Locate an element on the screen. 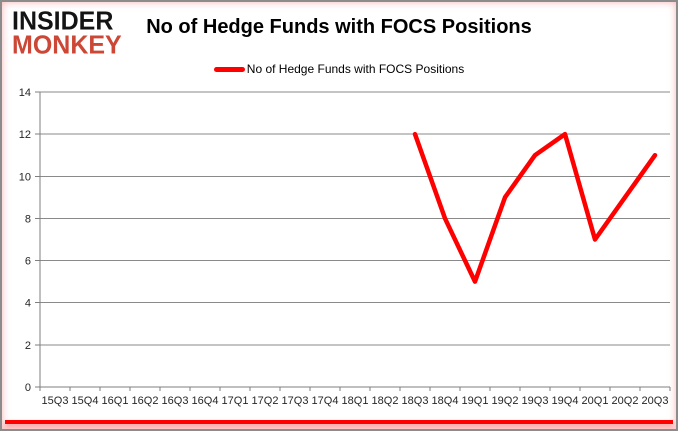  x-tick-label: 19Q4 is located at coordinates (565, 401).